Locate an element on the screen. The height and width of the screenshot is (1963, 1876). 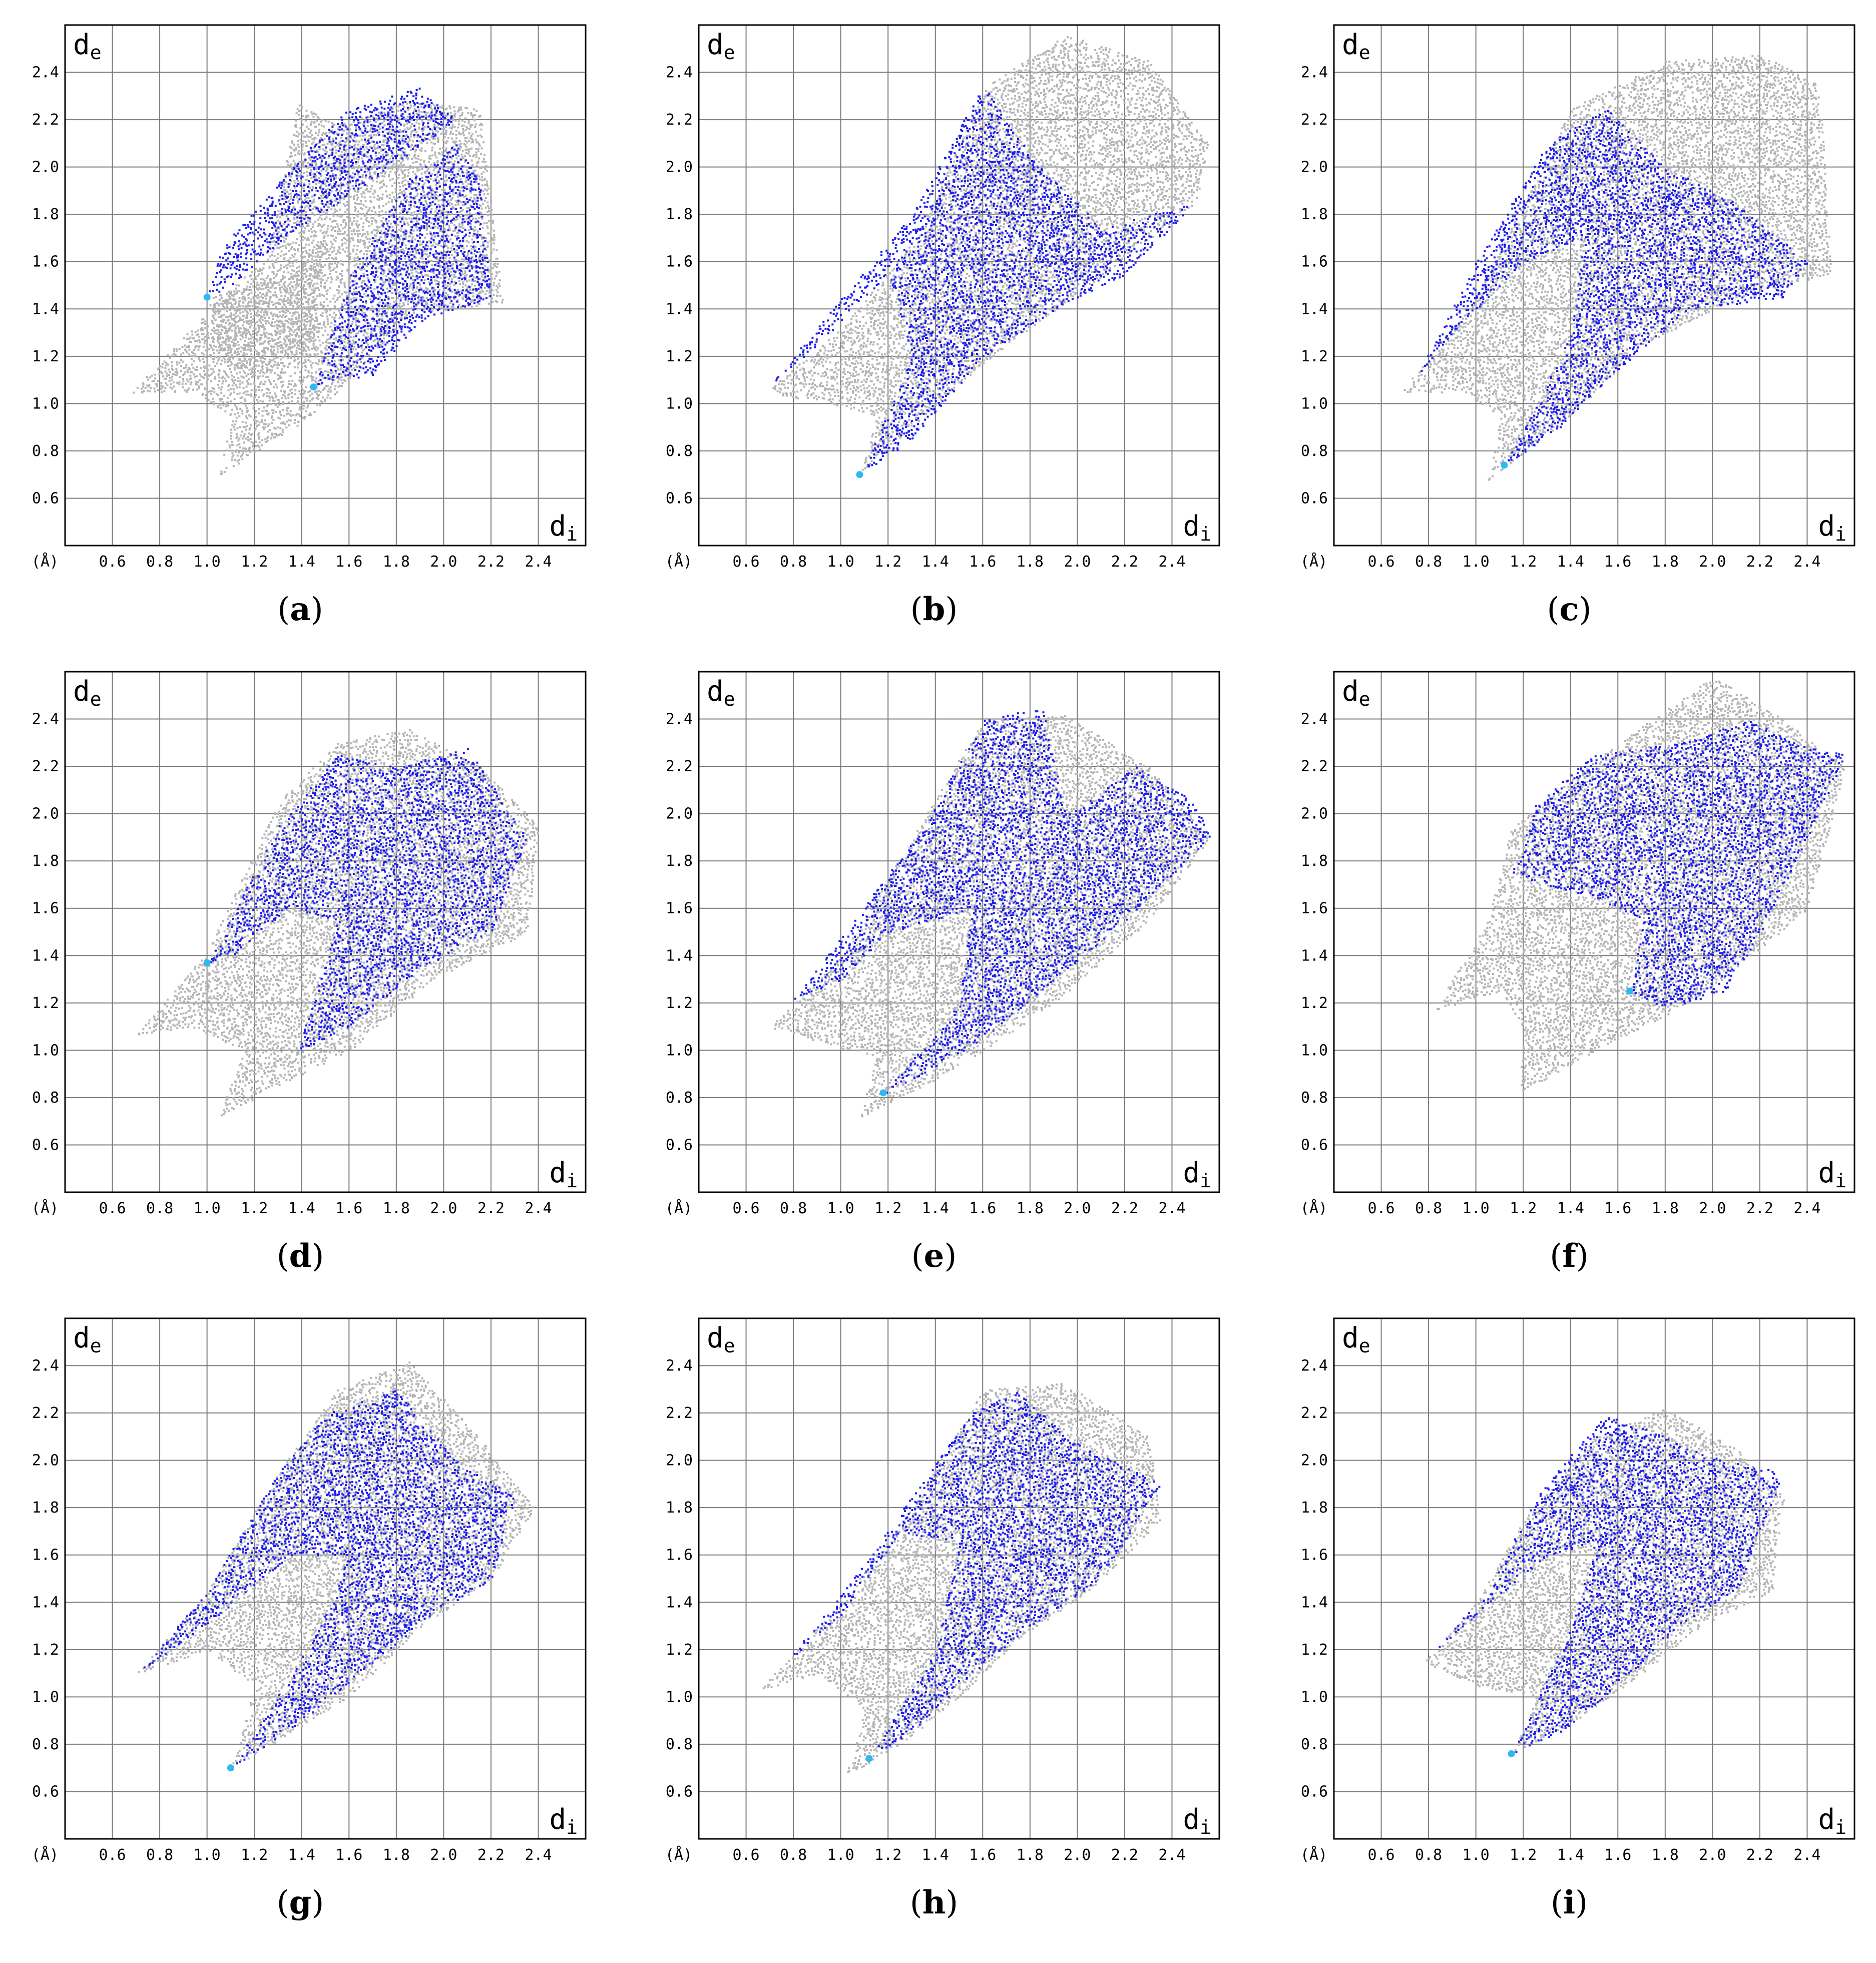
plot-border is located at coordinates (959, 1578).